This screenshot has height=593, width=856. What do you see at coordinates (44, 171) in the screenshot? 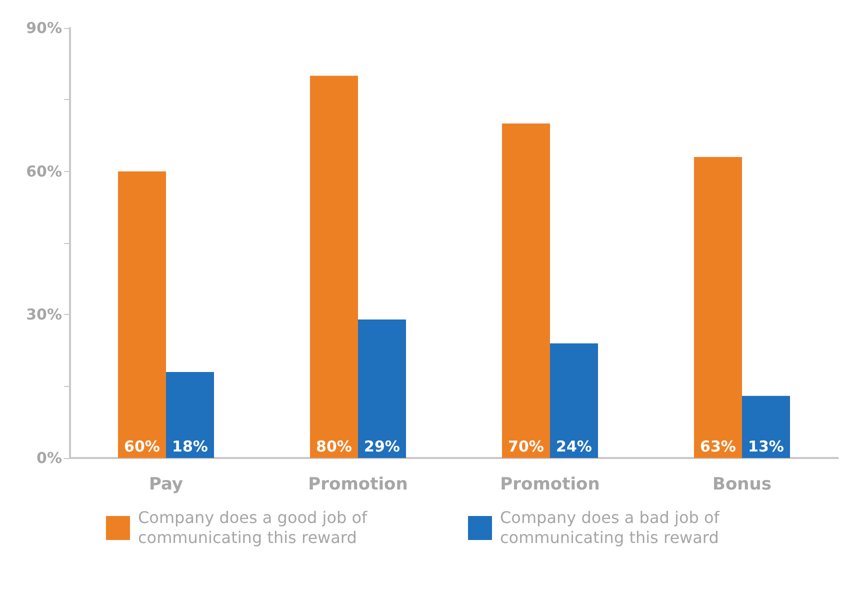
I see `y-tick-label: 60%` at bounding box center [44, 171].